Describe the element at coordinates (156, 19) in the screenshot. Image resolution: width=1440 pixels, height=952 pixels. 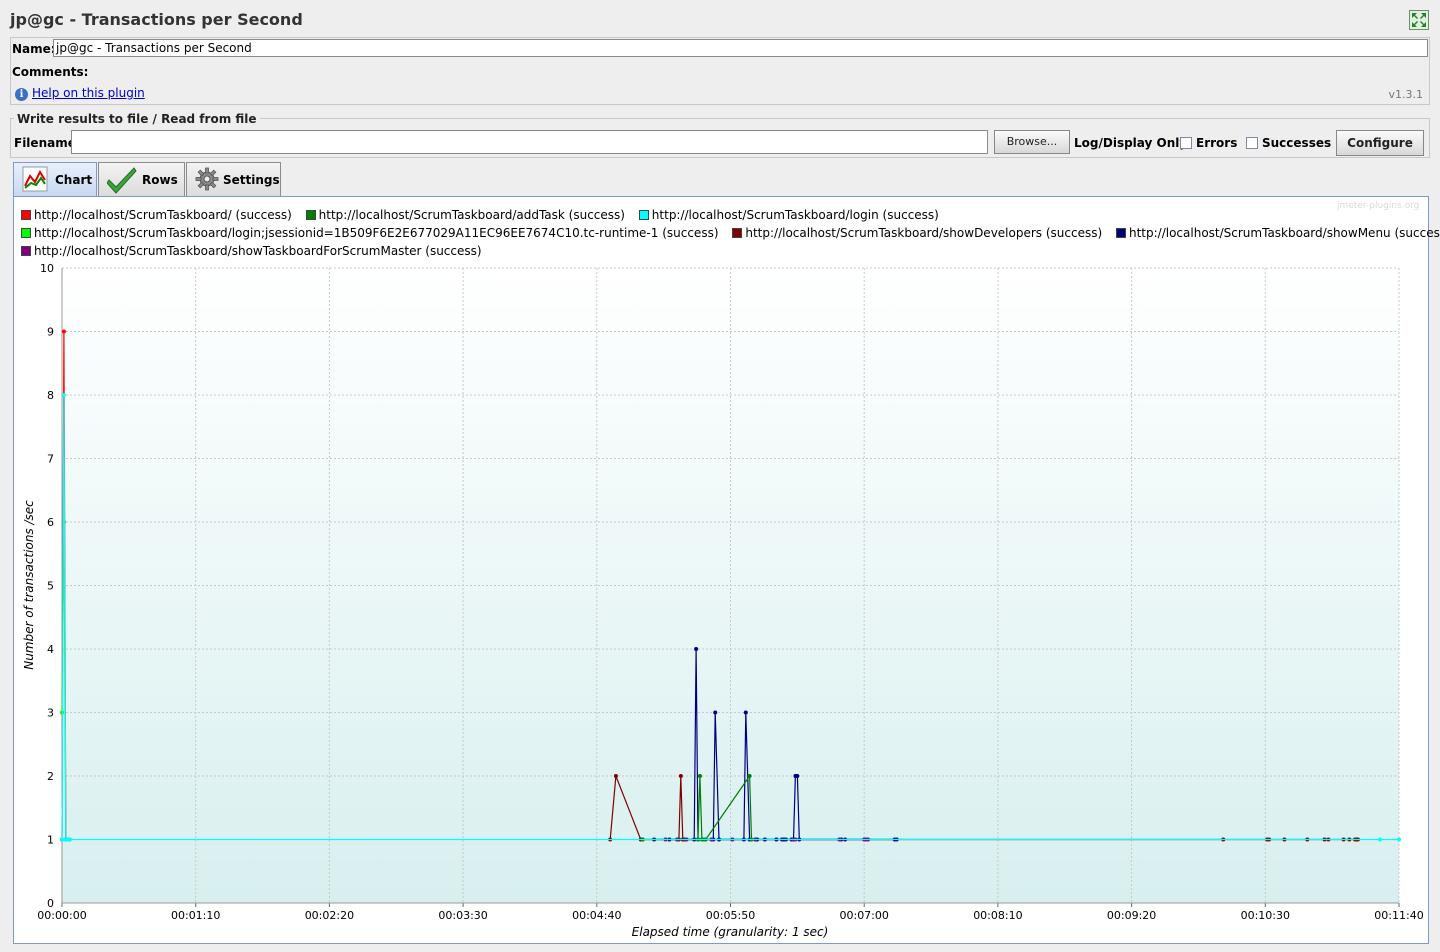
I see `window-title: jp@gc - Transactions per Second` at that location.